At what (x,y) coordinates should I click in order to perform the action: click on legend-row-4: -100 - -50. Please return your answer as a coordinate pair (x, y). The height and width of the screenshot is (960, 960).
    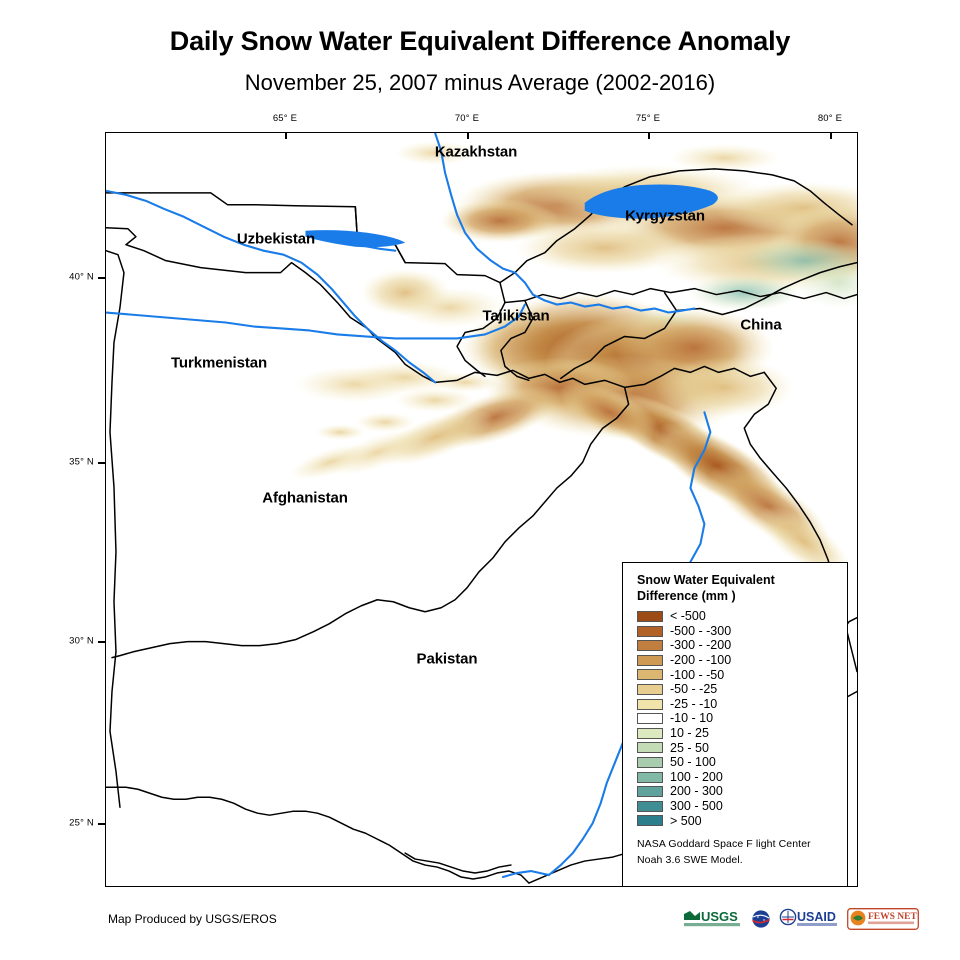
    Looking at the image, I should click on (742, 675).